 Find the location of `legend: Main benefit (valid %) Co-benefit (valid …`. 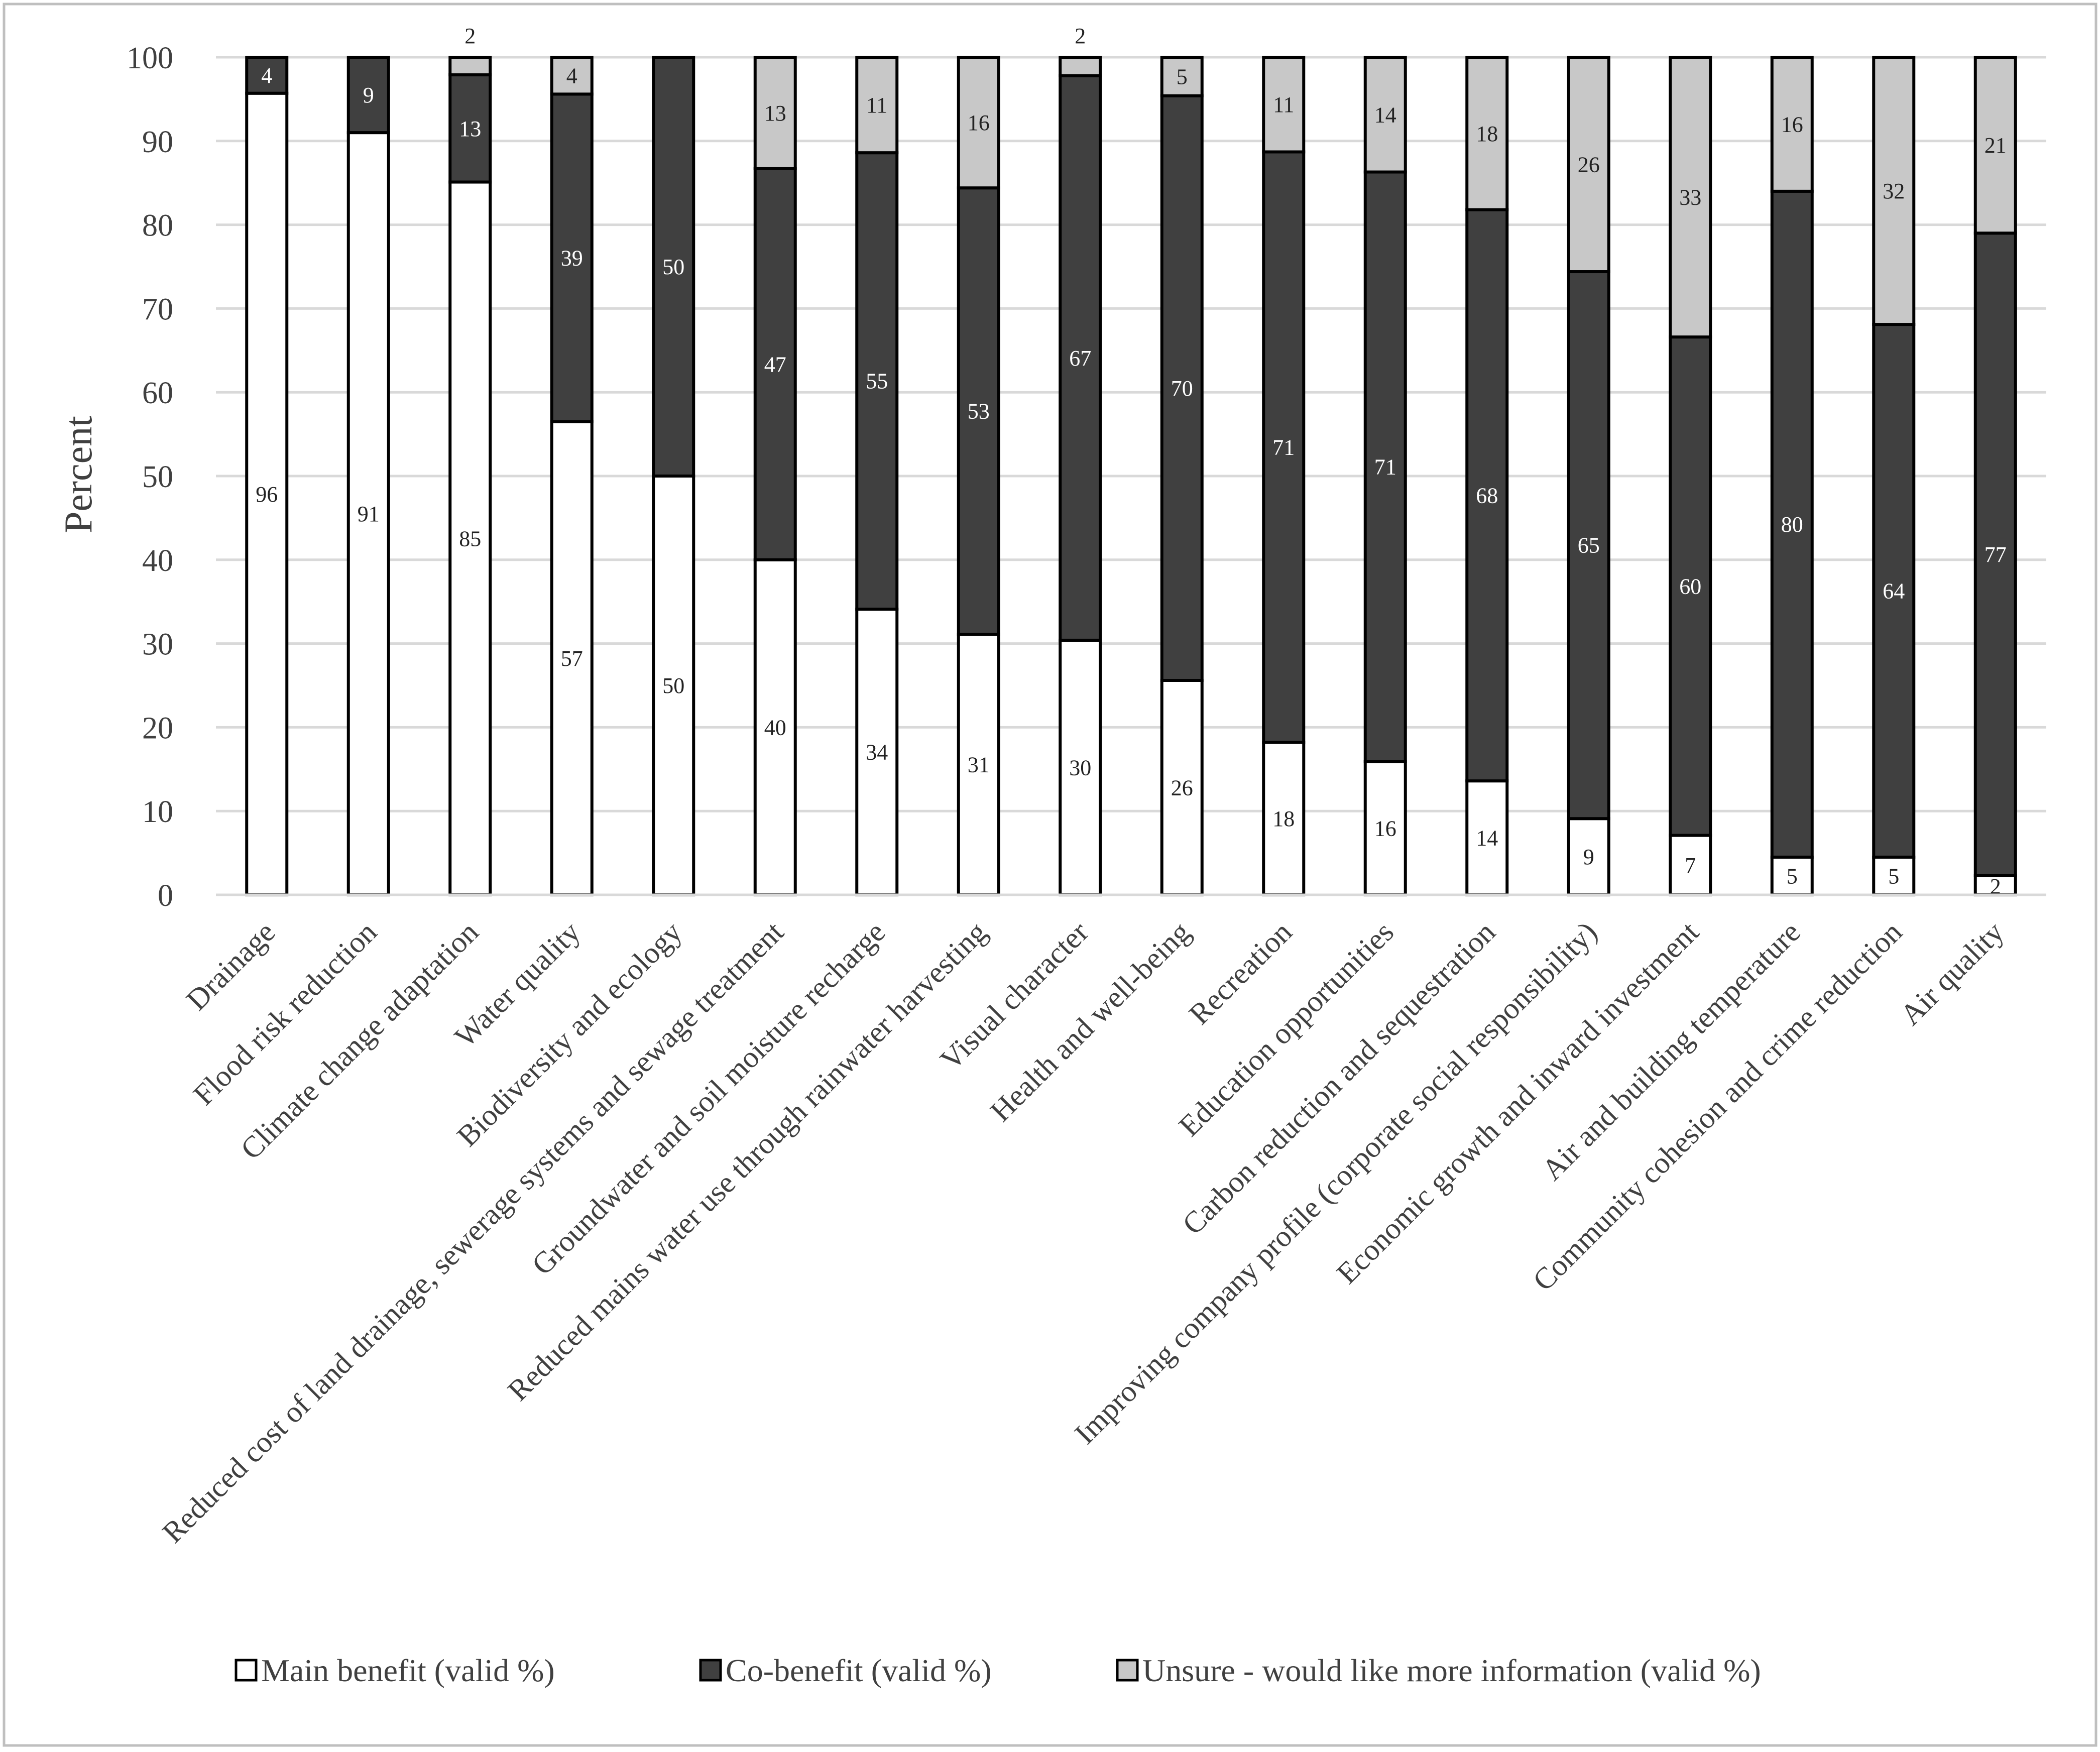

legend: Main benefit (valid %) Co-benefit (valid … is located at coordinates (998, 1670).